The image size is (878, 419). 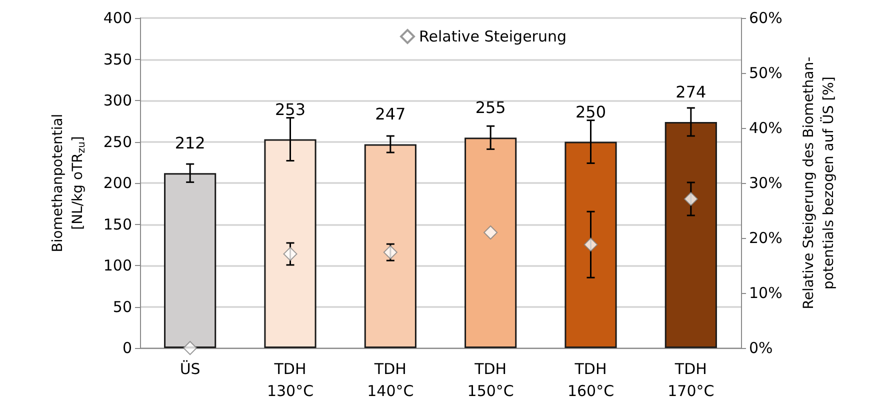 What do you see at coordinates (117, 141) in the screenshot?
I see `y-tick-label: 250` at bounding box center [117, 141].